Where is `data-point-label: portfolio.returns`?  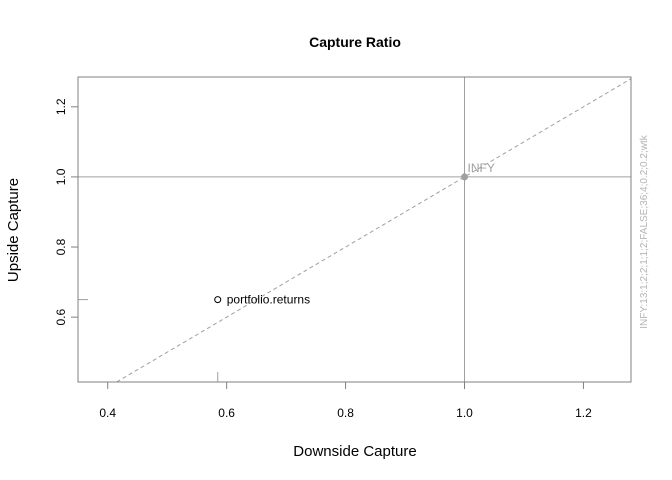 data-point-label: portfolio.returns is located at coordinates (268, 300).